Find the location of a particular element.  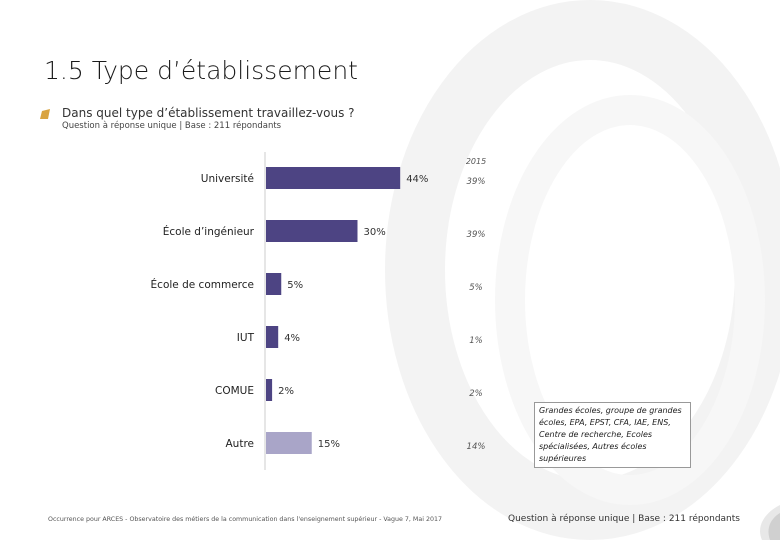

corner-logo is located at coordinates (770, 522).